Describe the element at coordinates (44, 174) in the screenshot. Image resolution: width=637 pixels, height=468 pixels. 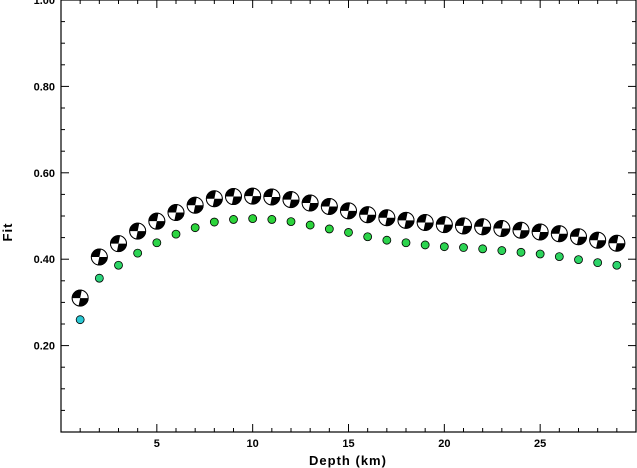
I see `y-tick-label: 0.60` at that location.